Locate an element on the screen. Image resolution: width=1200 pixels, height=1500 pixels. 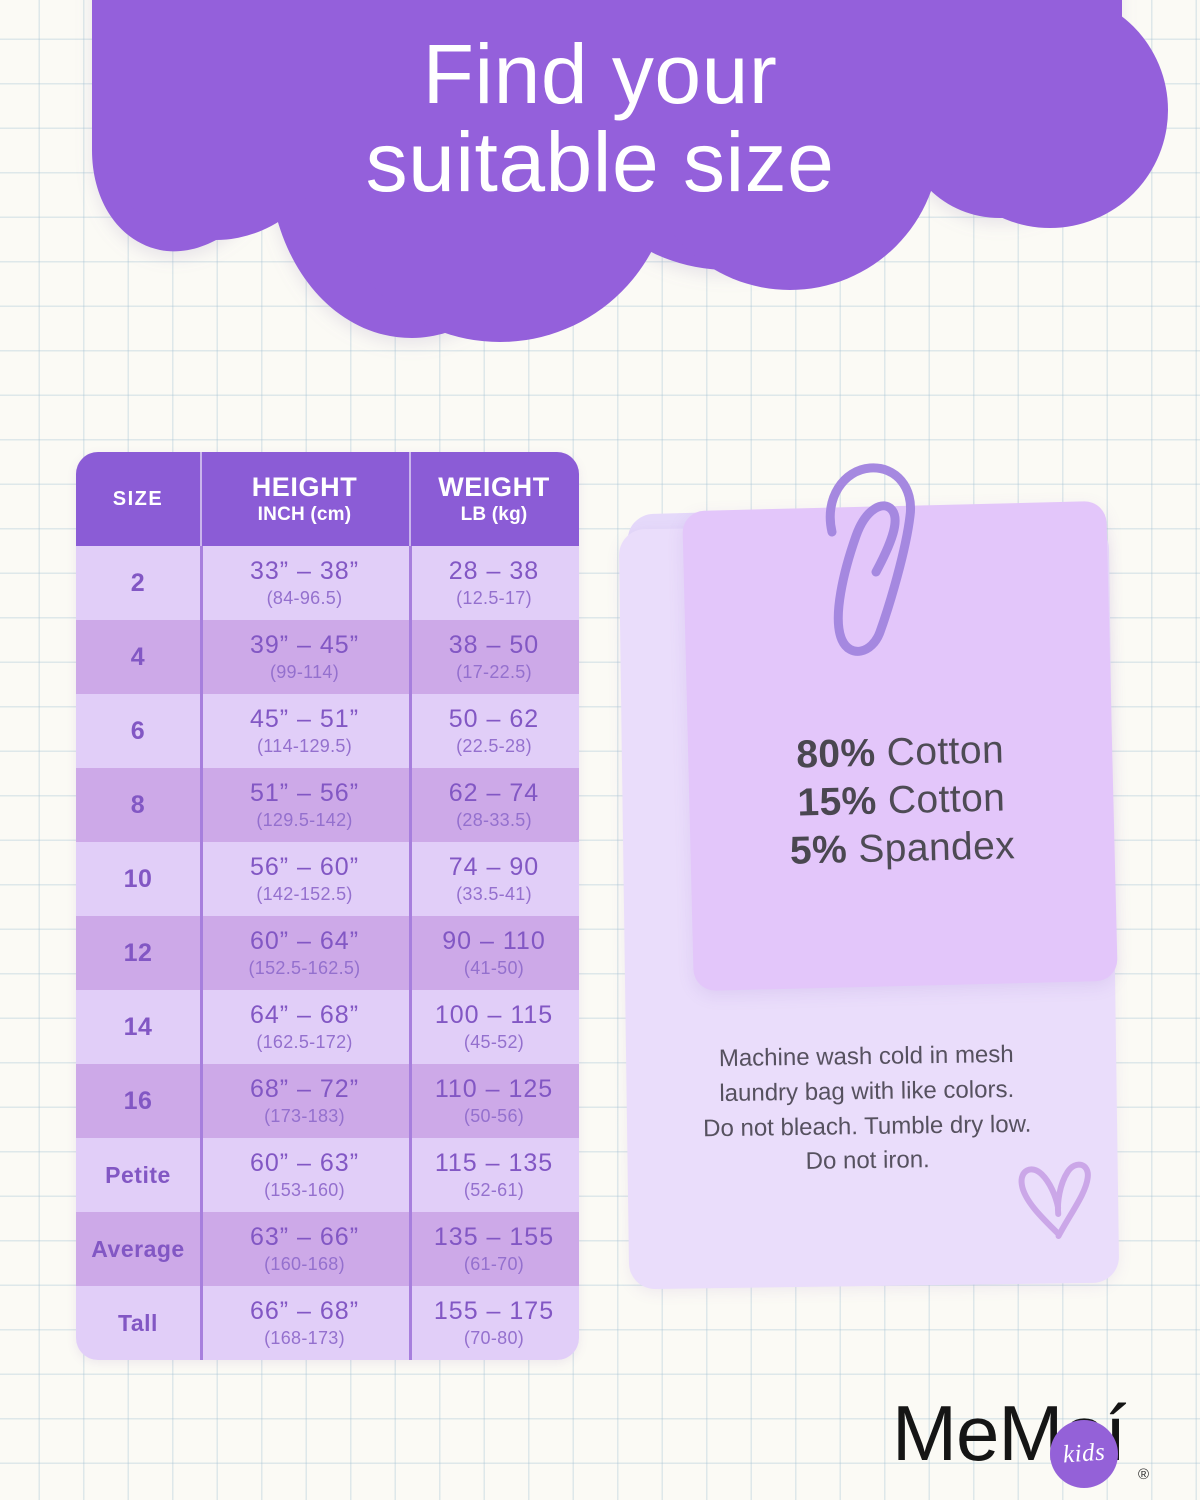
fabric-line: 5% Spandex is located at coordinates (902, 848).